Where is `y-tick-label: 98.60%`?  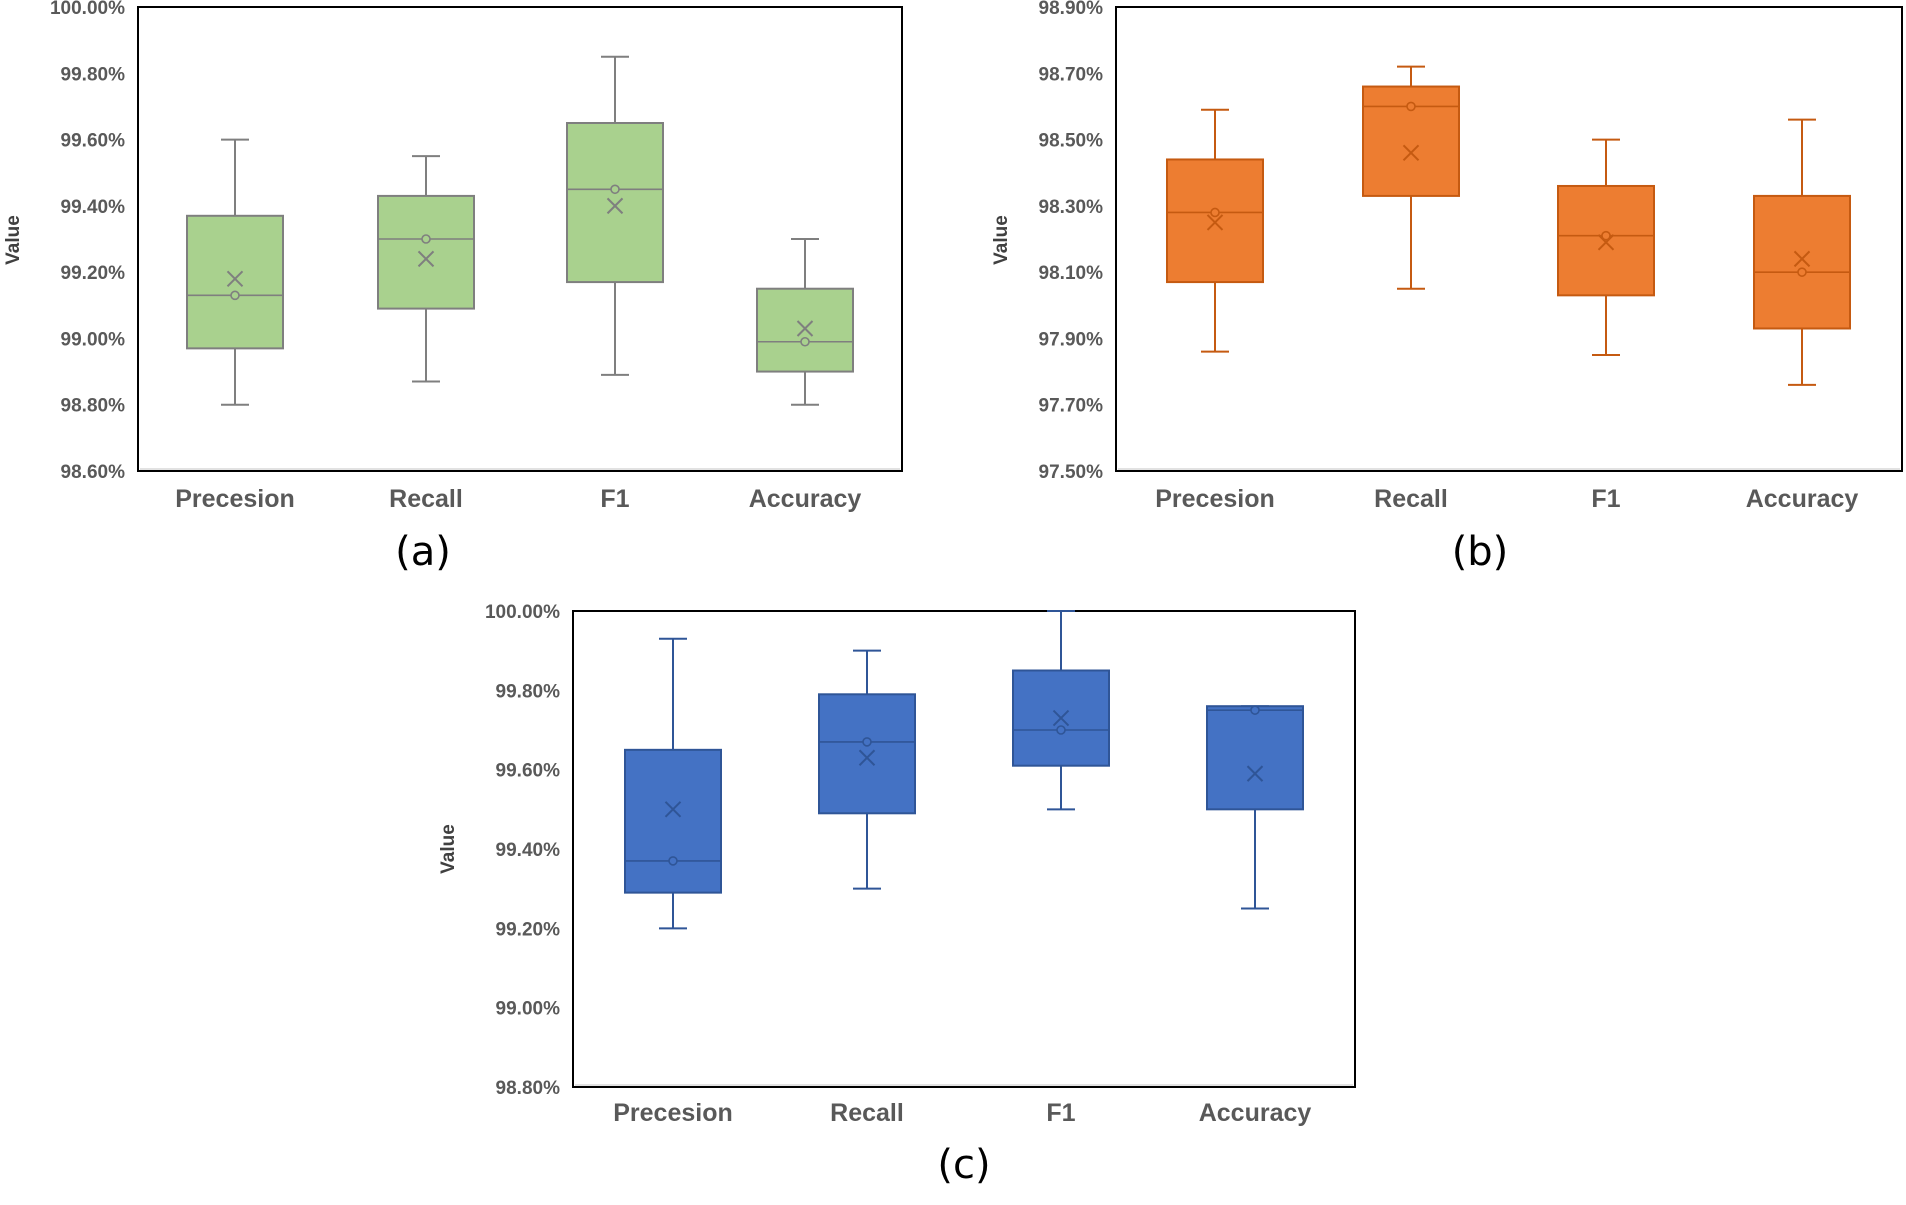 y-tick-label: 98.60% is located at coordinates (93, 472).